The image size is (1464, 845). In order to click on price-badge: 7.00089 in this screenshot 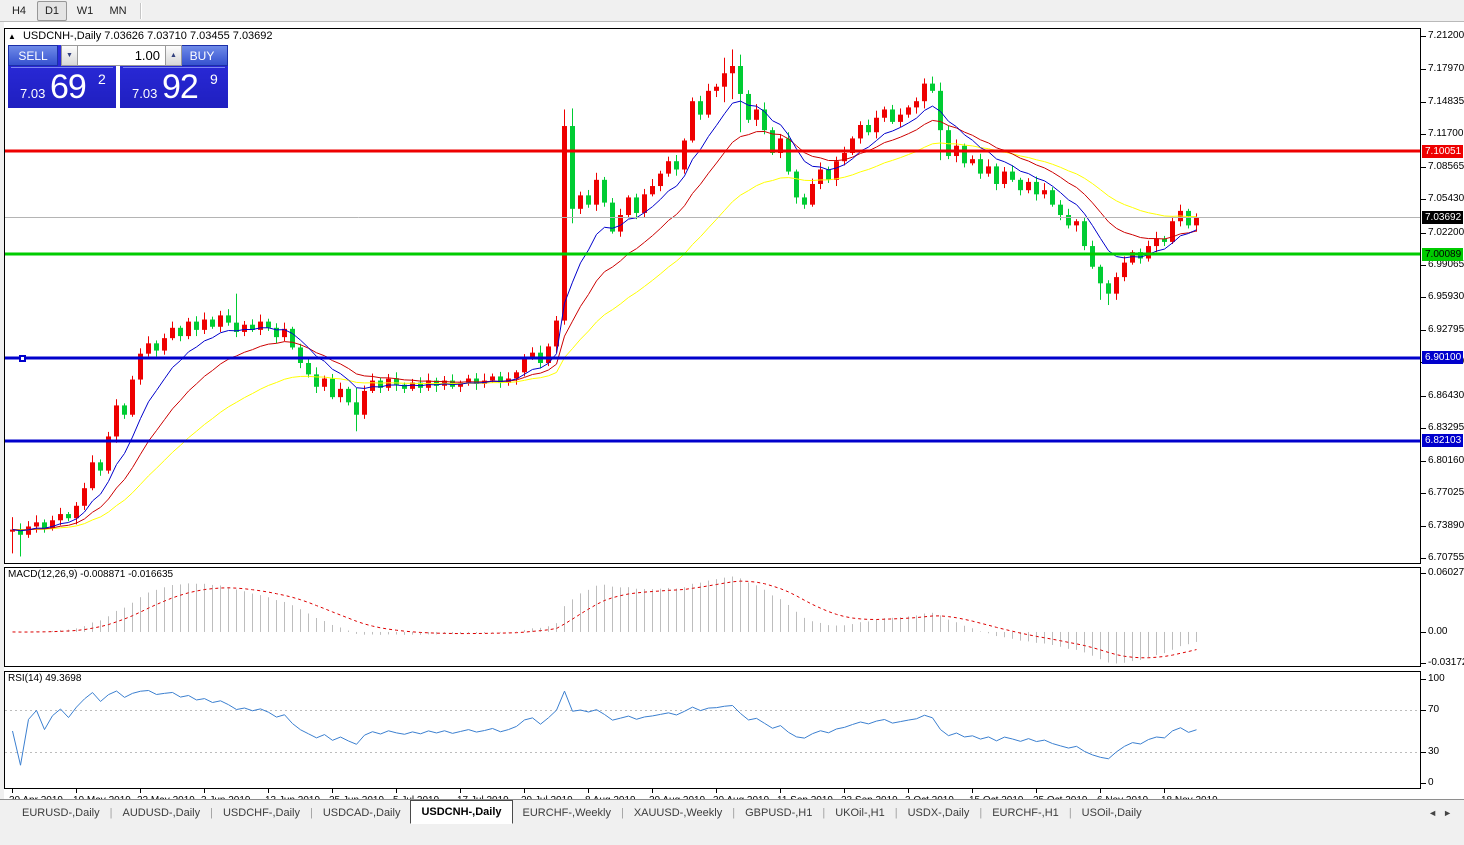, I will do `click(1442, 254)`.